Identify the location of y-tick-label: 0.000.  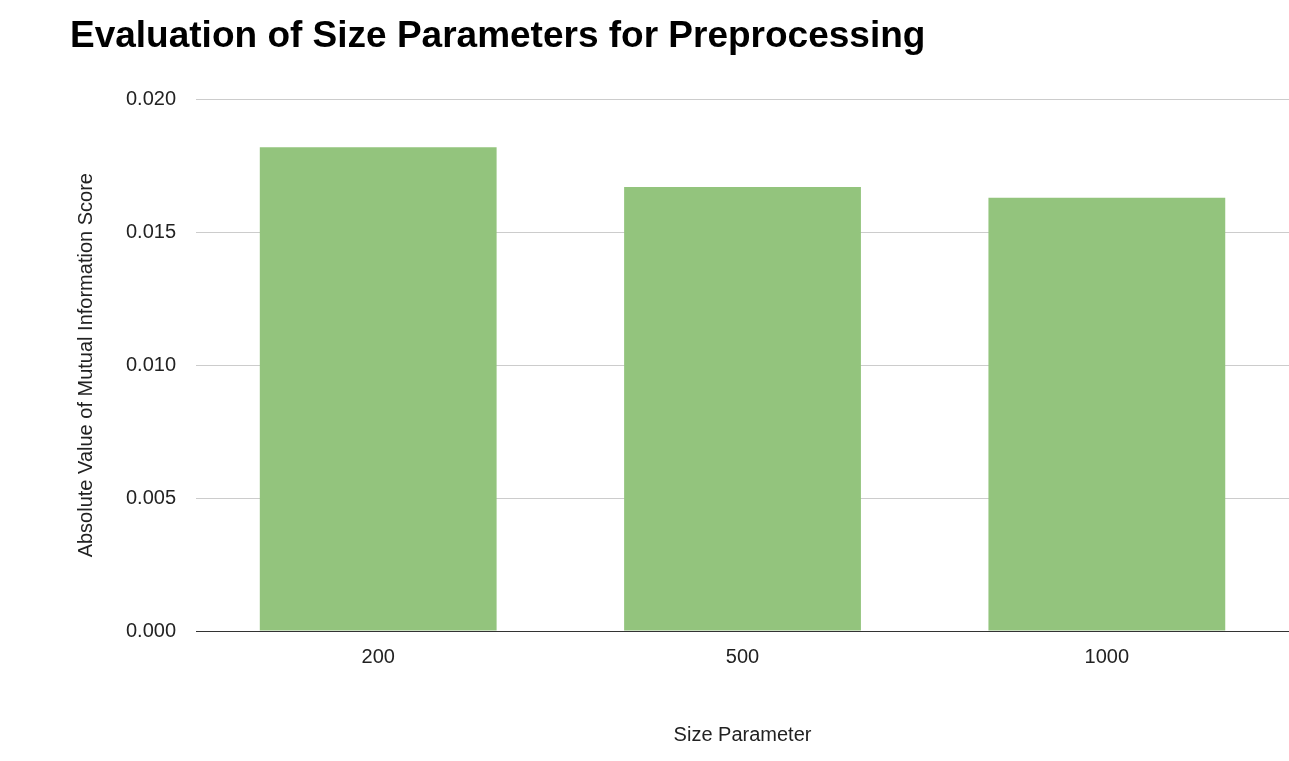
(151, 629).